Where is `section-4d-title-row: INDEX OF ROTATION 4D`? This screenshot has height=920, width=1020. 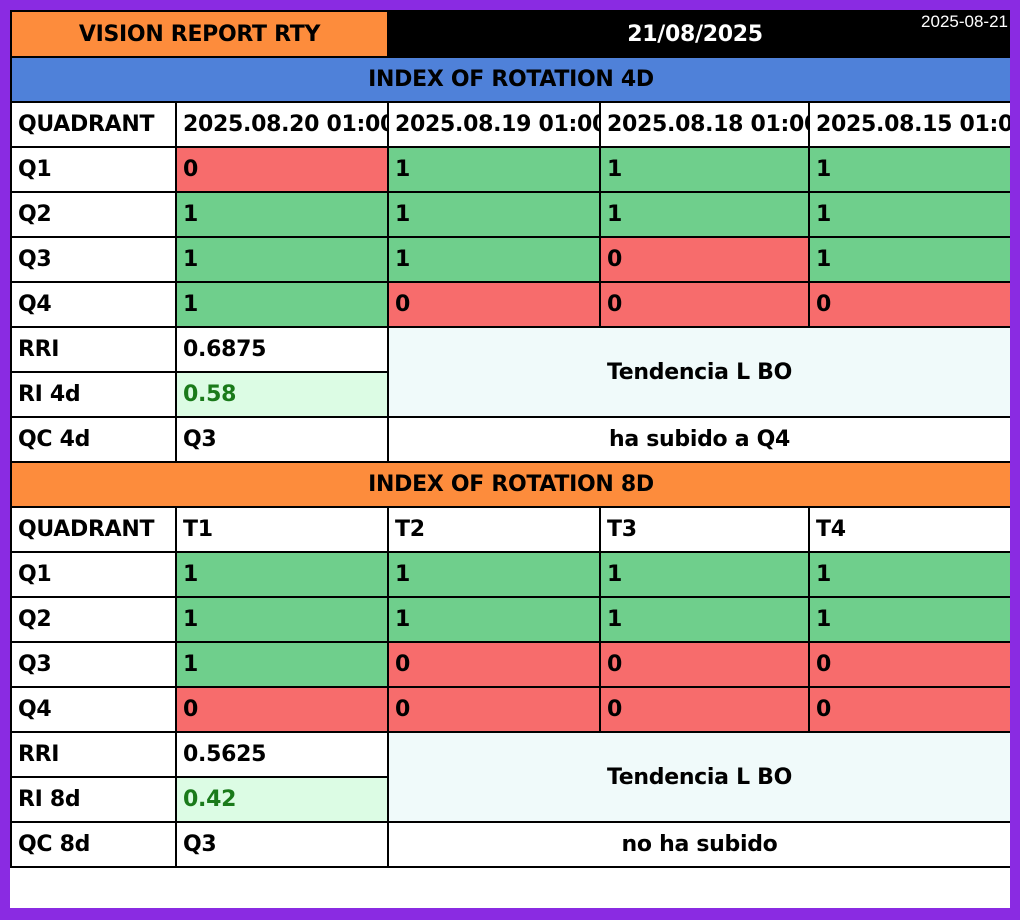 section-4d-title-row: INDEX OF ROTATION 4D is located at coordinates (510, 79).